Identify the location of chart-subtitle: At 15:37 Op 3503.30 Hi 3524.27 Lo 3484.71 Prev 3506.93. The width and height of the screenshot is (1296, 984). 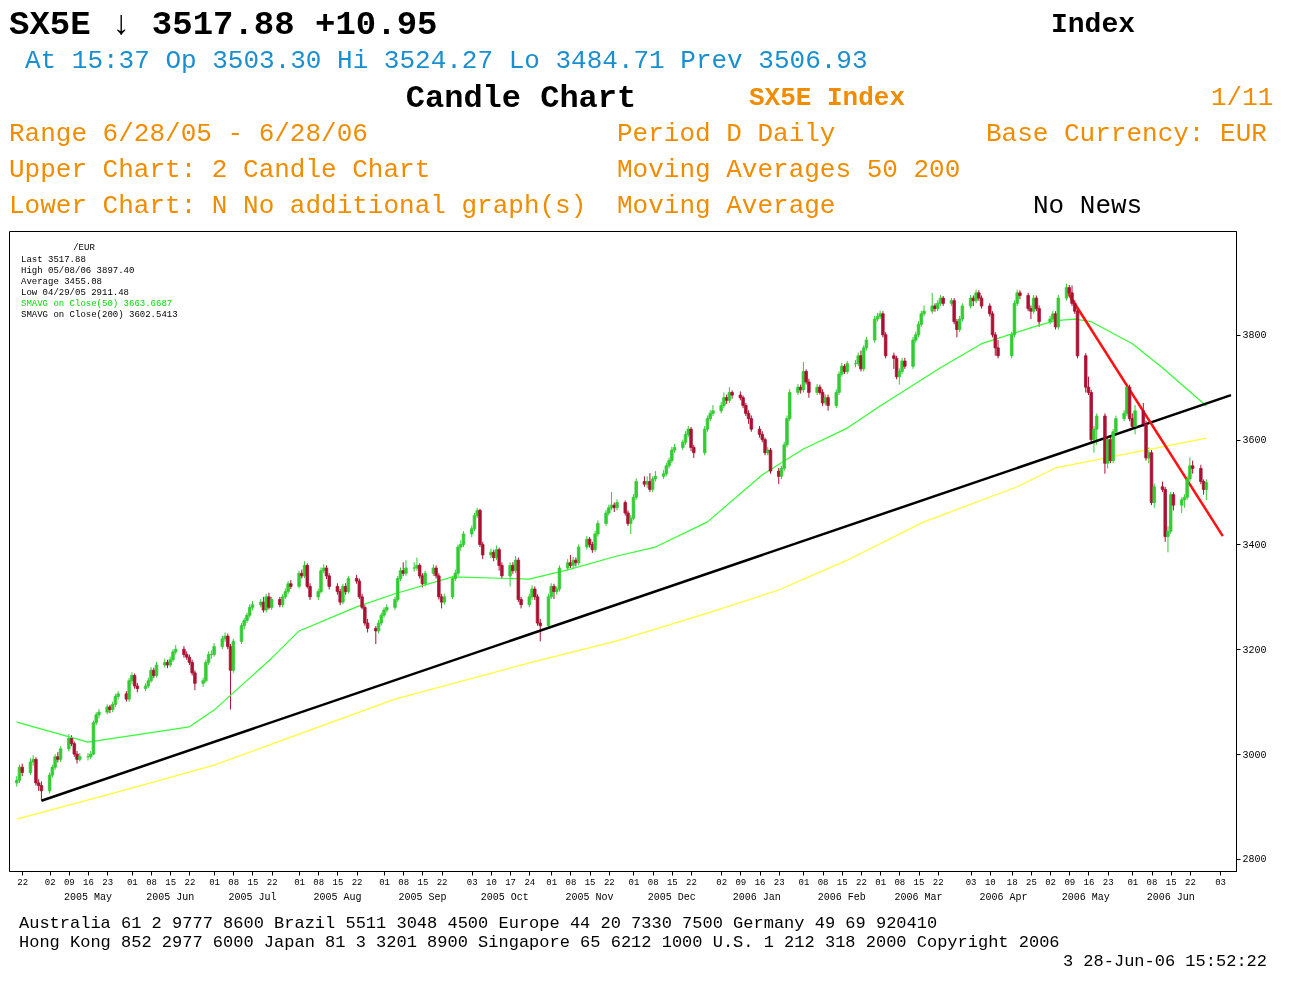
(446, 61).